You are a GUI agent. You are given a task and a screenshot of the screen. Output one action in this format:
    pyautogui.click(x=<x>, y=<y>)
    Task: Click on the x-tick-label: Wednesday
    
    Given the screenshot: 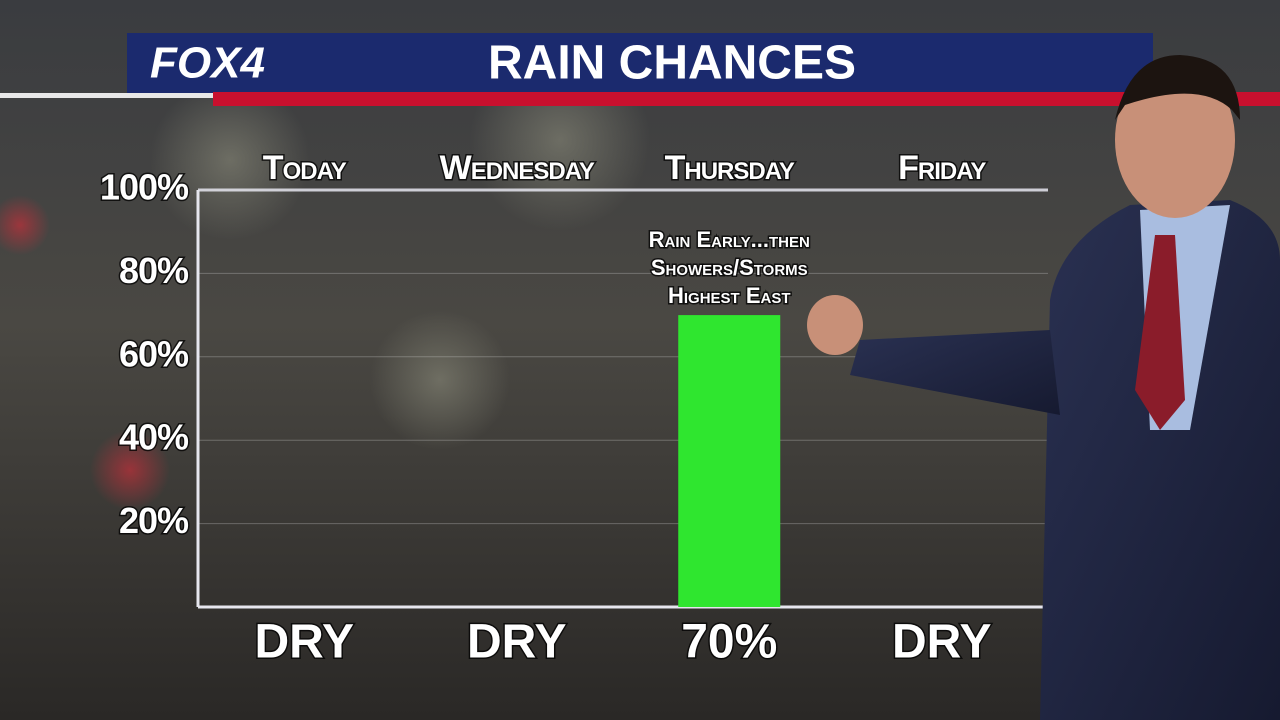 What is the action you would take?
    pyautogui.click(x=517, y=168)
    